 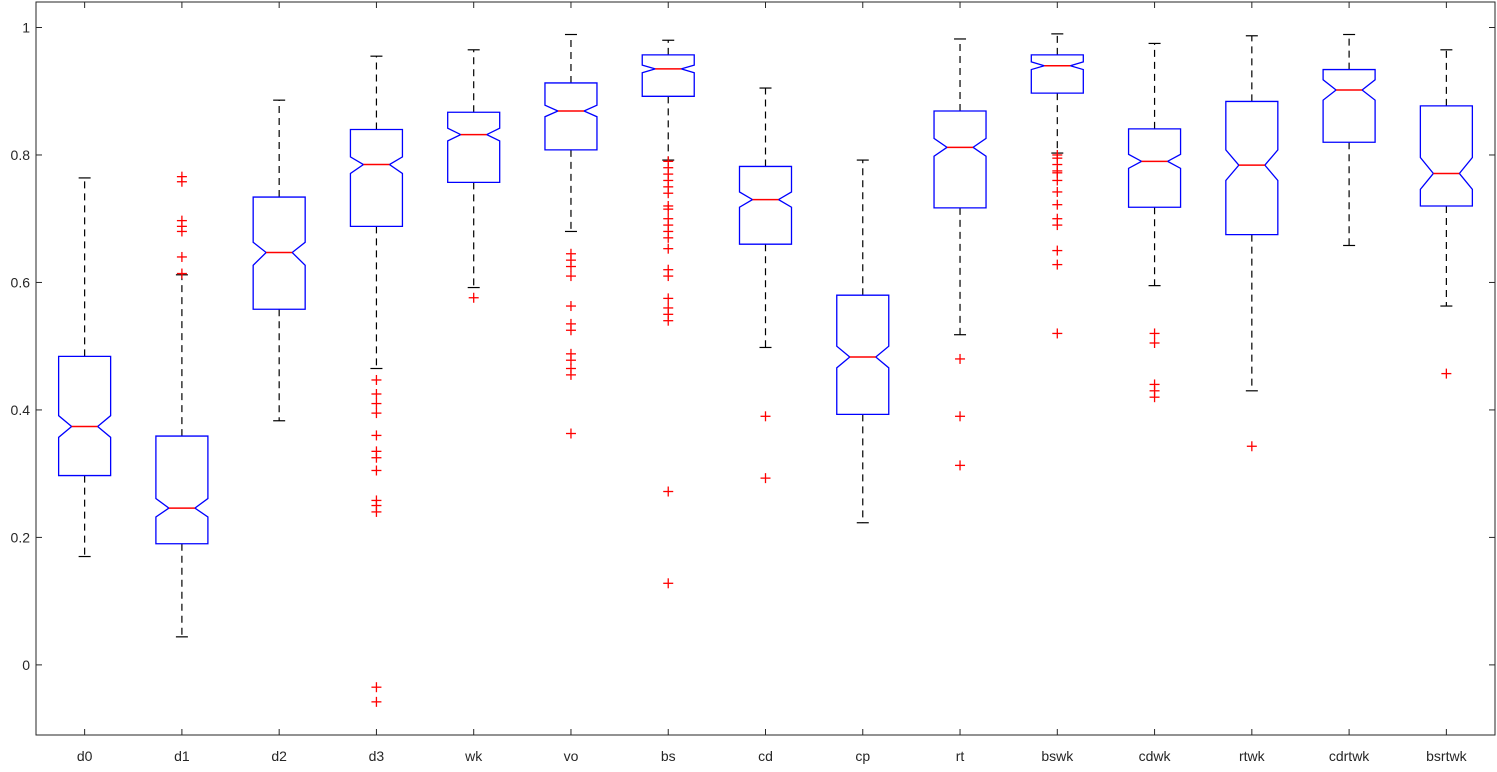 I want to click on box-d2, so click(x=279, y=260).